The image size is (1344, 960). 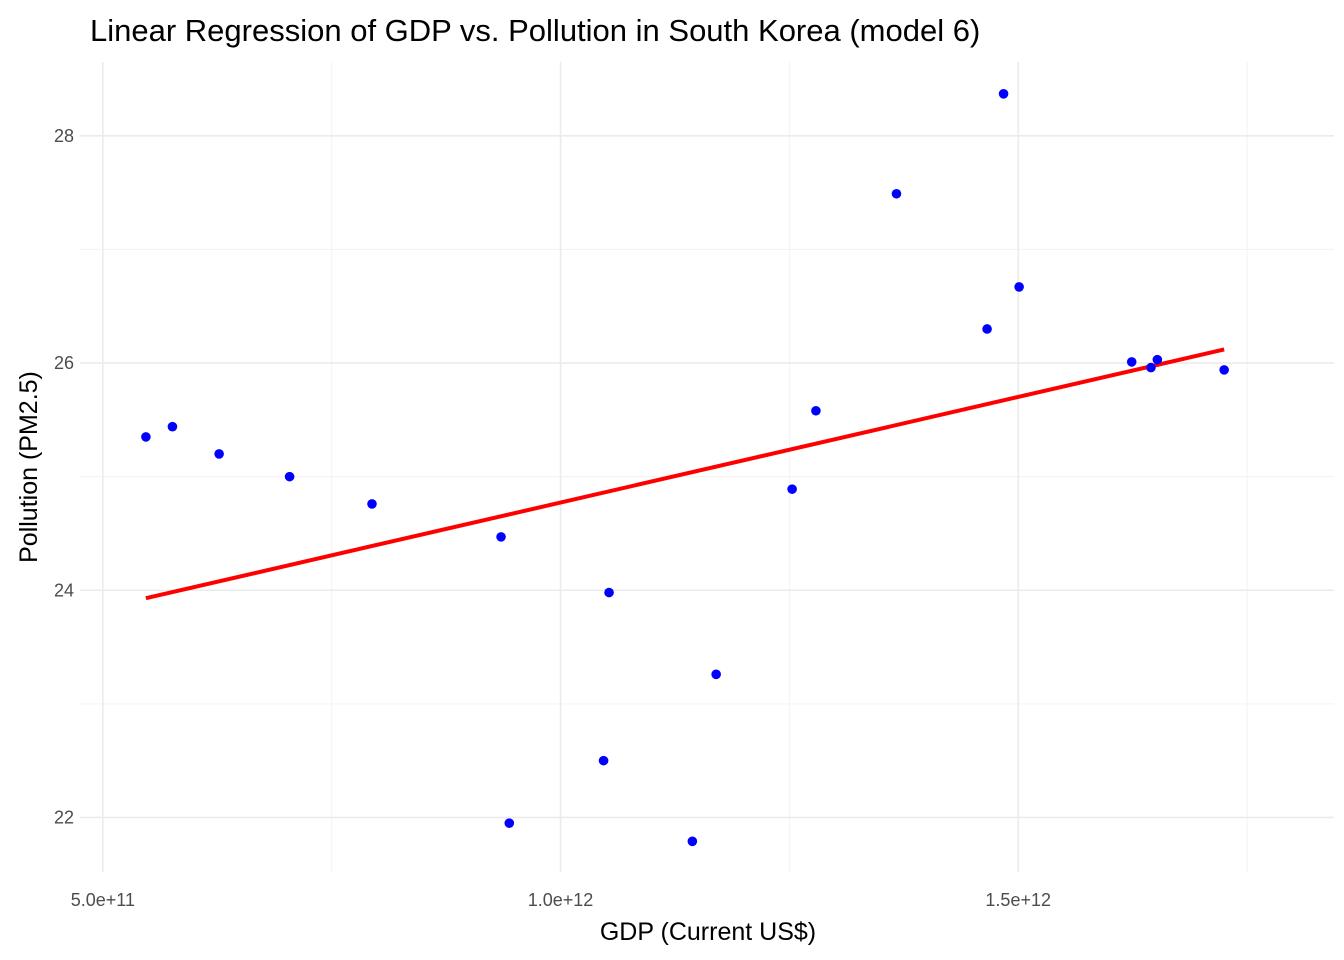 What do you see at coordinates (29, 467) in the screenshot?
I see `y-axis-title: Pollution (PM2.5)` at bounding box center [29, 467].